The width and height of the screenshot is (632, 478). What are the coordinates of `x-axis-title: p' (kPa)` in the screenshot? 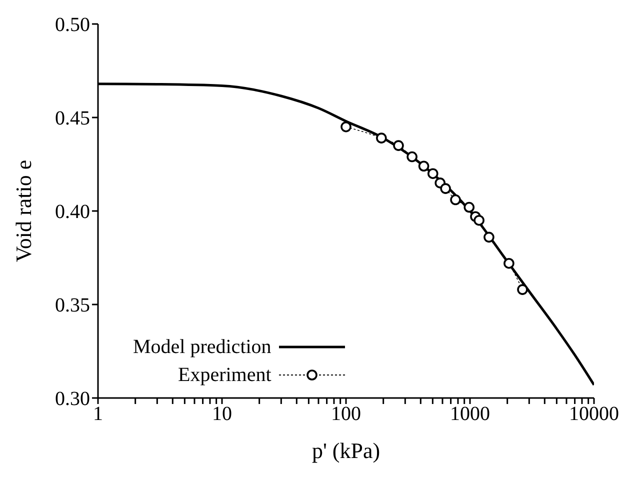 It's located at (346, 450).